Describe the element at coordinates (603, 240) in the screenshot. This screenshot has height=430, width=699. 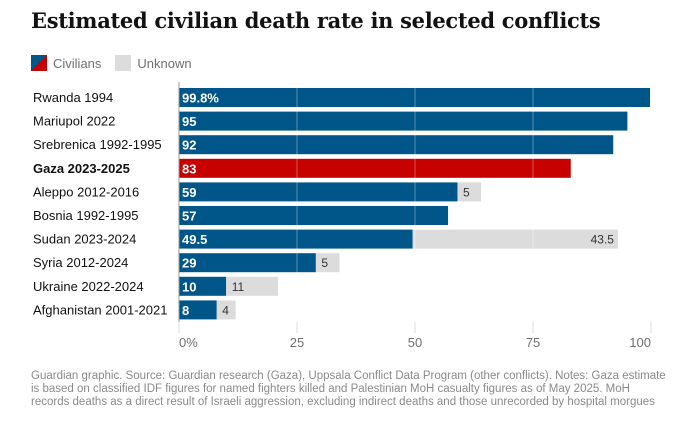
I see `bar-label-unknown: 43.5` at that location.